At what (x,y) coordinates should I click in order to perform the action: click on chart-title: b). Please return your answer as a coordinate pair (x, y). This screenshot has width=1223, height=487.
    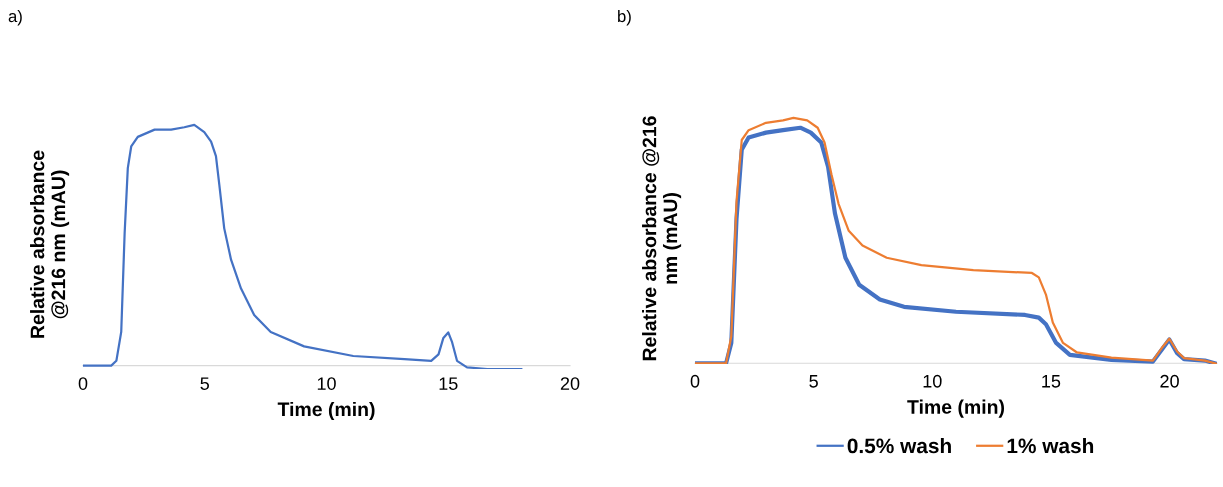
    Looking at the image, I should click on (624, 17).